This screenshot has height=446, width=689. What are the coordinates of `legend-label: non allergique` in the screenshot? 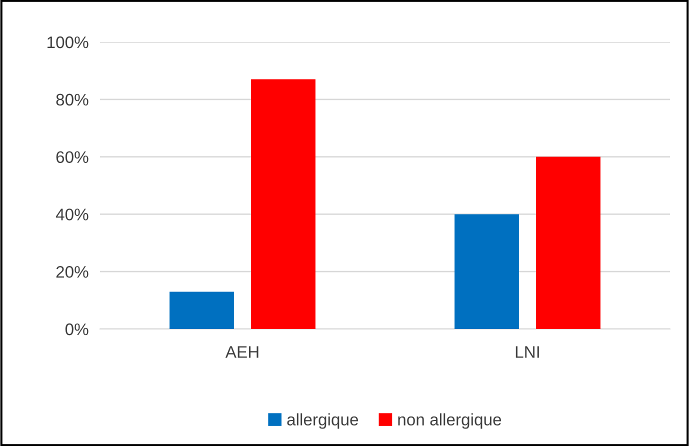 It's located at (450, 421).